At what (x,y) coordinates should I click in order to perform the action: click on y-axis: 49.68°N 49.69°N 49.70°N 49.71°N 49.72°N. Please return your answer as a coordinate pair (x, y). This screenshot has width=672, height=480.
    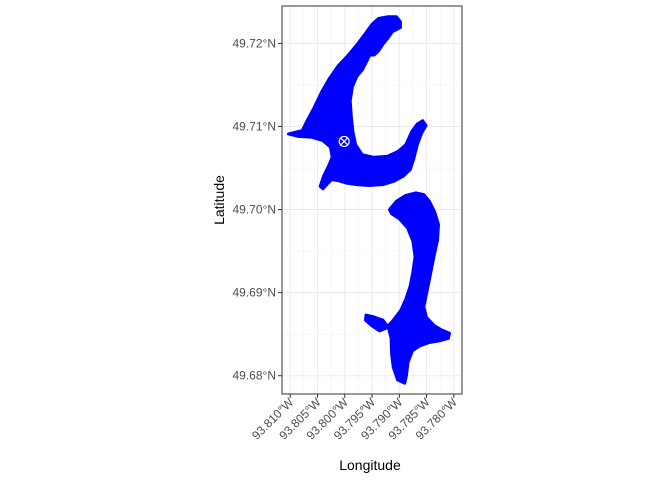
    Looking at the image, I should click on (257, 209).